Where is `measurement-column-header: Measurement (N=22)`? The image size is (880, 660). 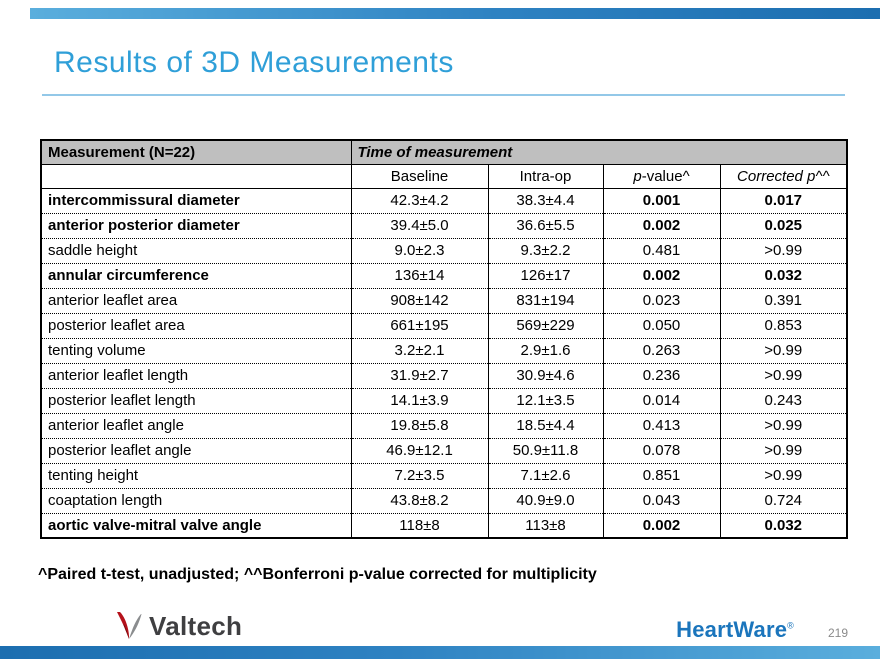 measurement-column-header: Measurement (N=22) is located at coordinates (196, 152).